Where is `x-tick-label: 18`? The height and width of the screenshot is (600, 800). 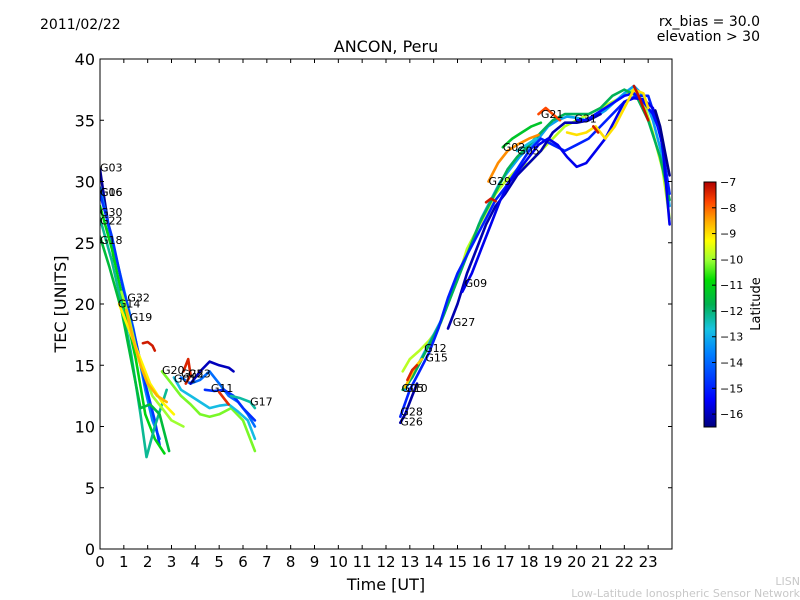 x-tick-label: 18 is located at coordinates (528, 562).